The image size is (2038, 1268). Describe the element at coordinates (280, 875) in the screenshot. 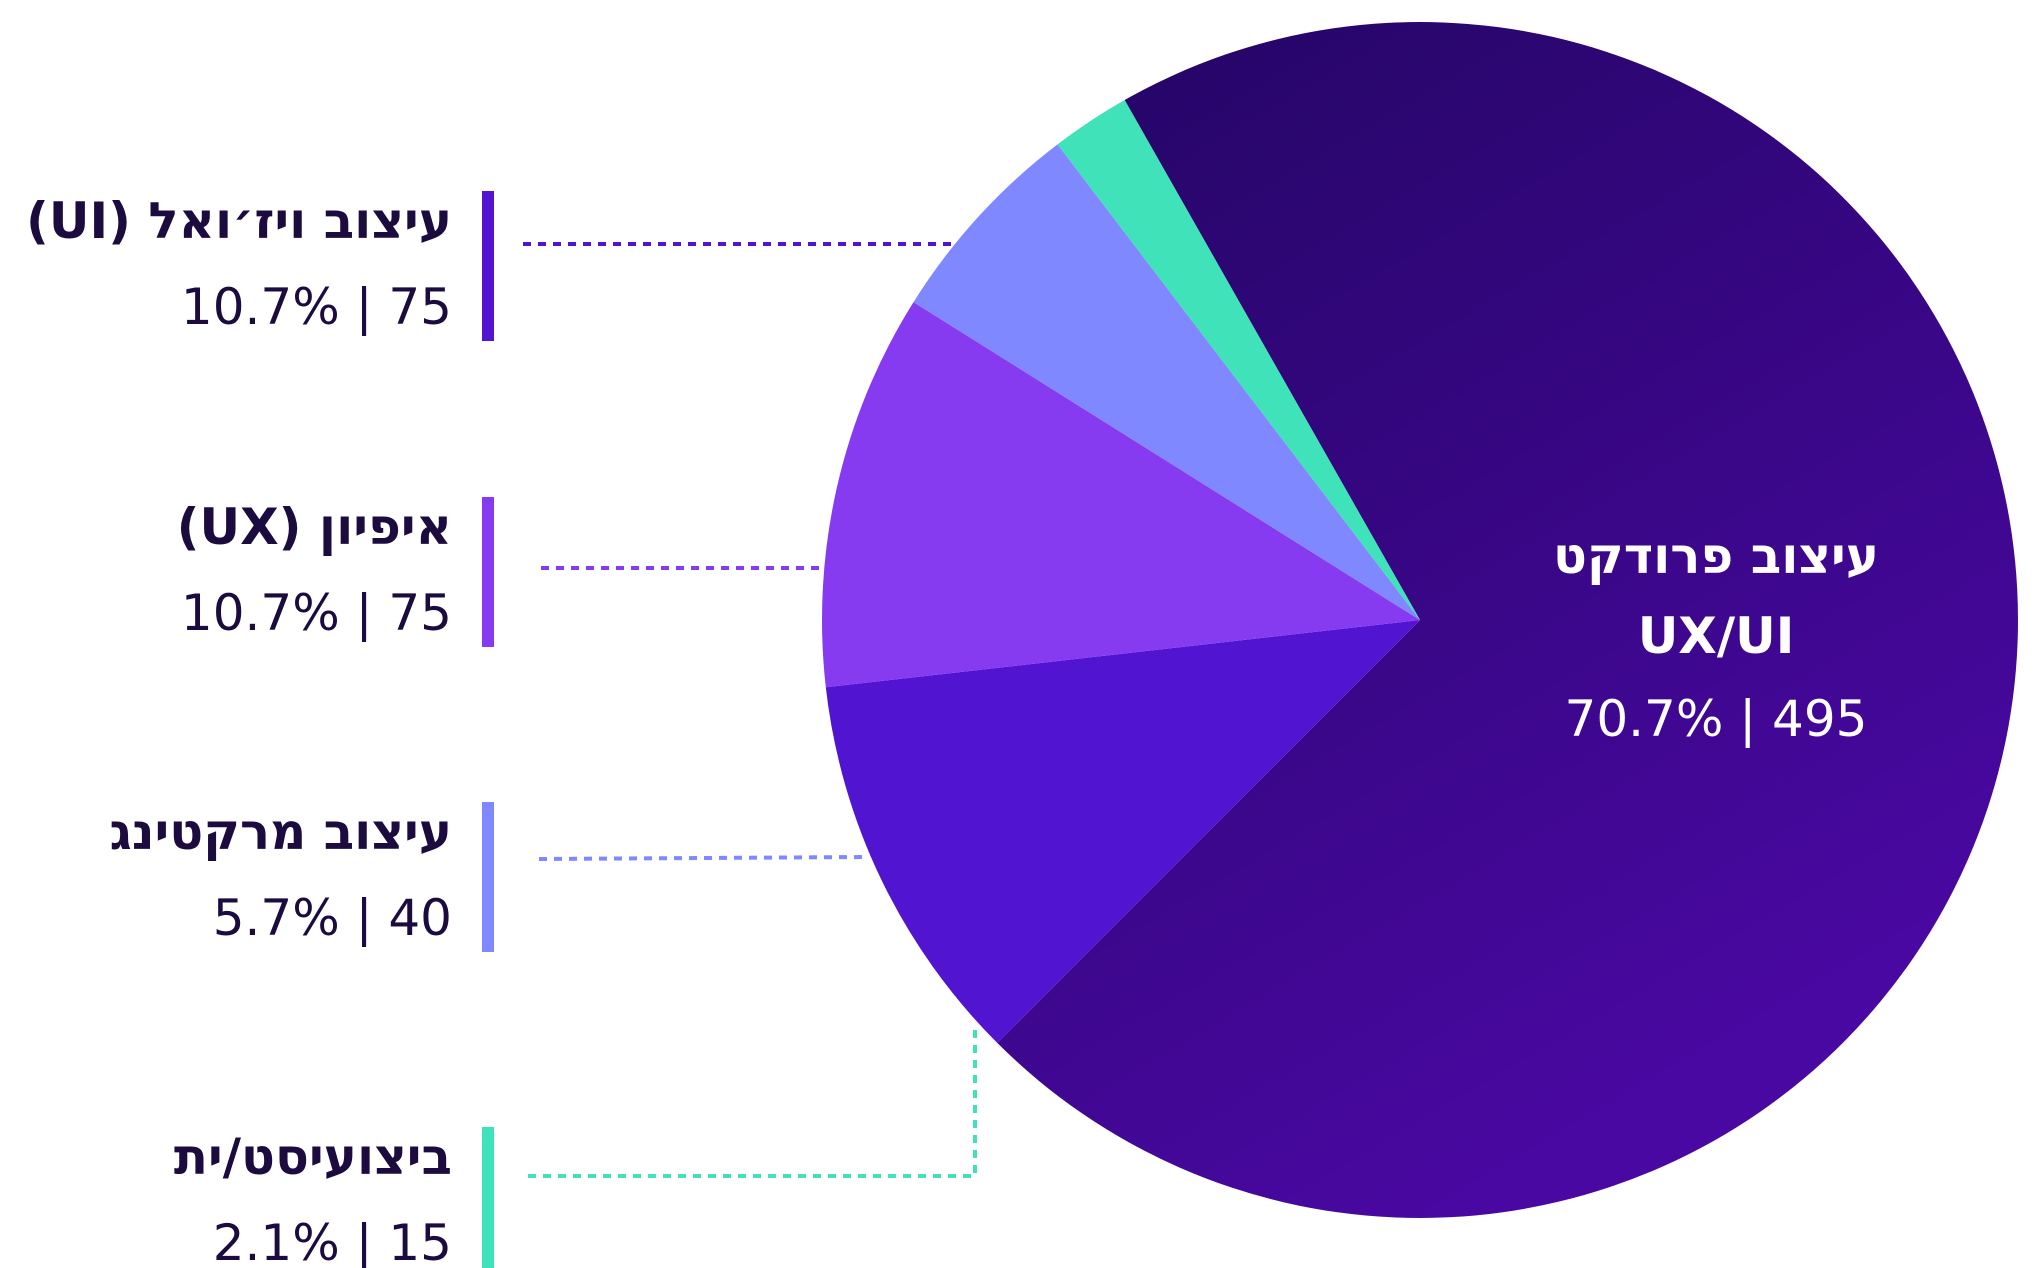

I see `legend-item: עיצוב מרקטינג 40 | 5.7%` at that location.